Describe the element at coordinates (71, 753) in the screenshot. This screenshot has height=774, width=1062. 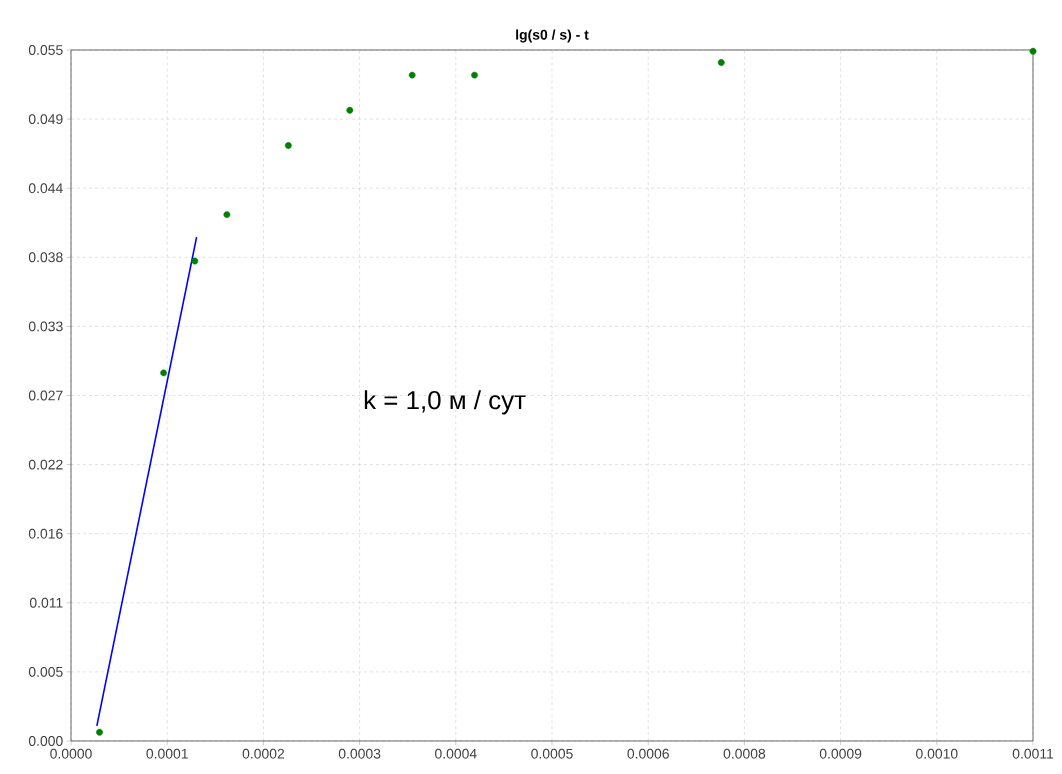
I see `x-tick-label: 0.0000` at that location.